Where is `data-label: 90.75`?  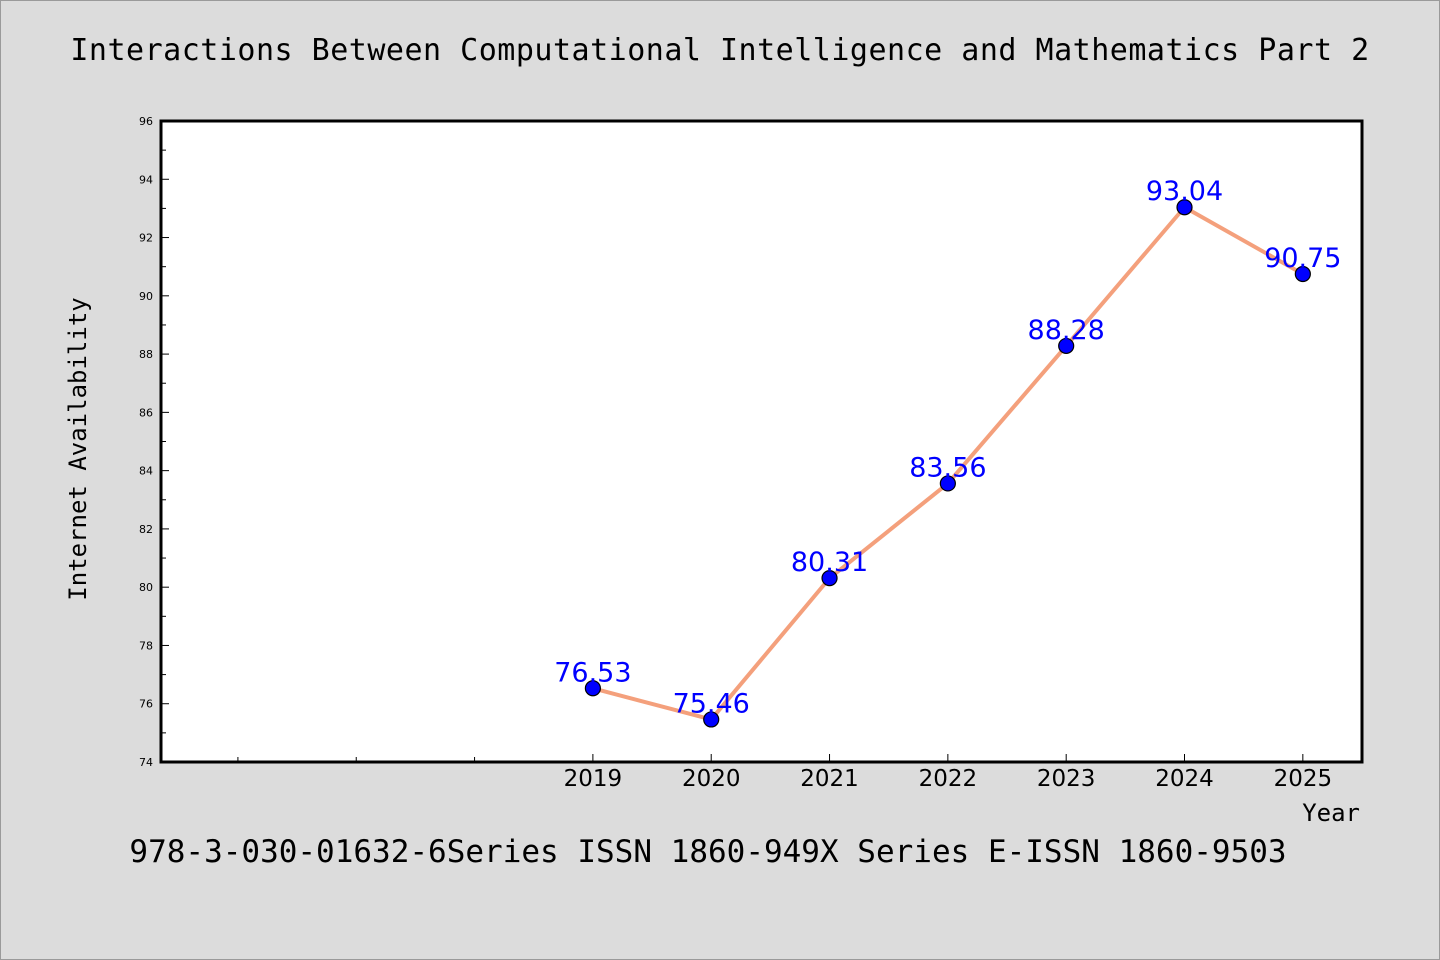
data-label: 90.75 is located at coordinates (1302, 258).